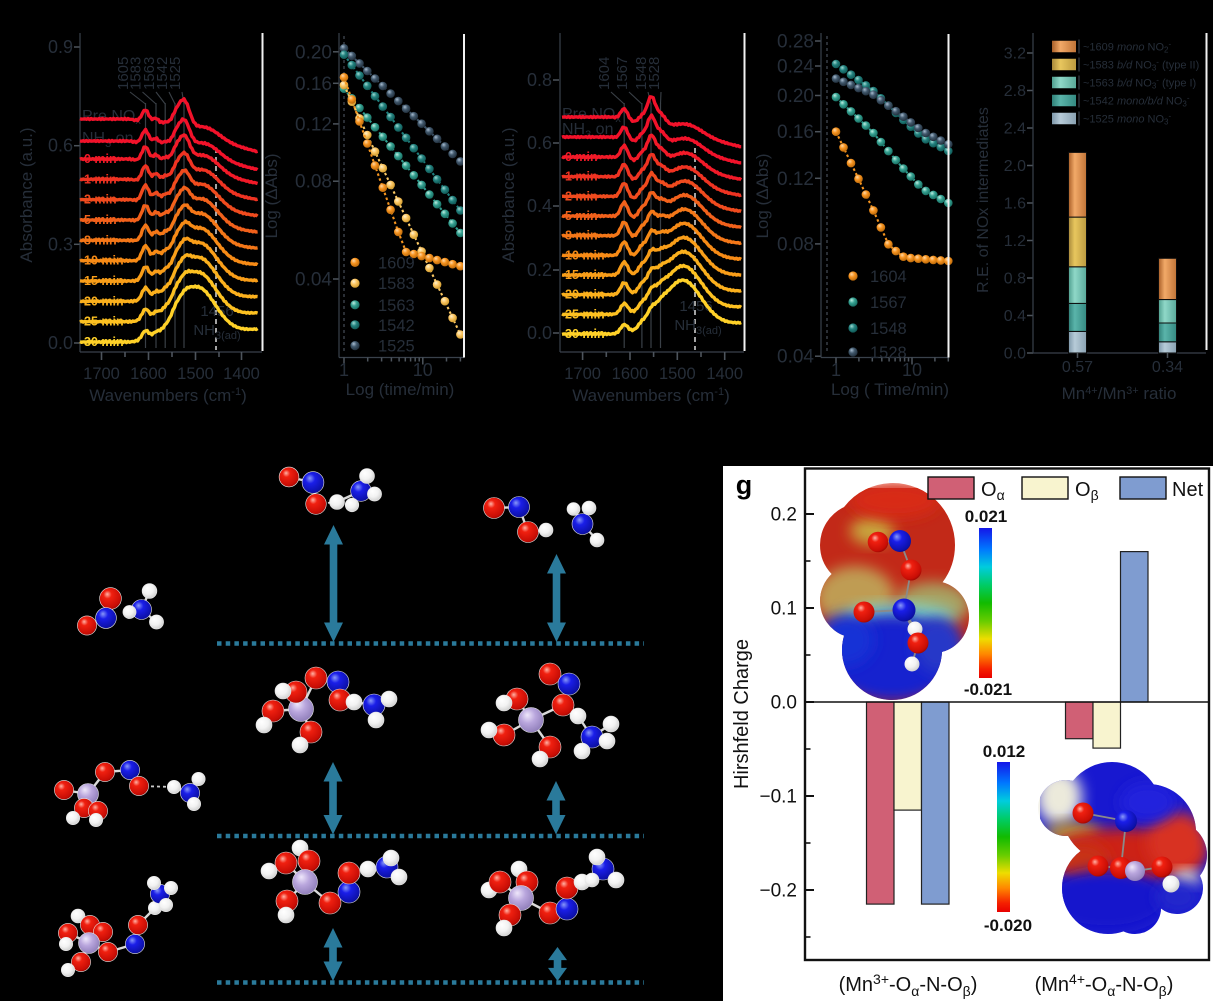 The height and width of the screenshot is (1001, 1213). I want to click on svg-text: 0.16, so click(313, 84).